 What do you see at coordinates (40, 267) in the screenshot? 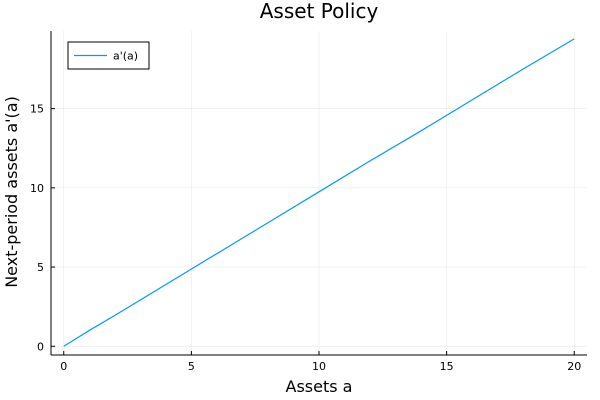
I see `y-tick-label: 5` at bounding box center [40, 267].